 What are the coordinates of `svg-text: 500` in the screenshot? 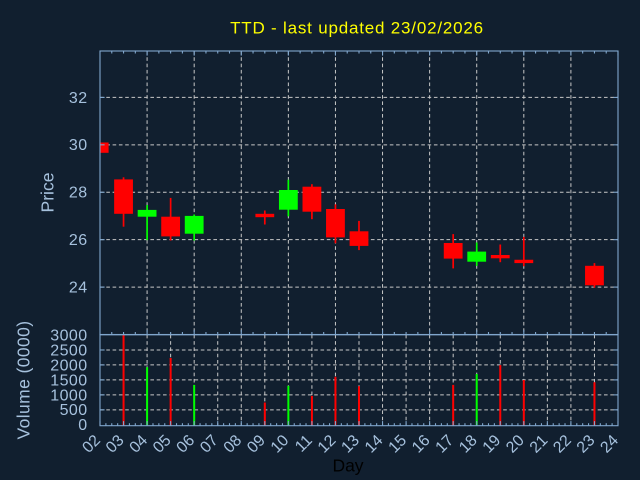 It's located at (74, 410).